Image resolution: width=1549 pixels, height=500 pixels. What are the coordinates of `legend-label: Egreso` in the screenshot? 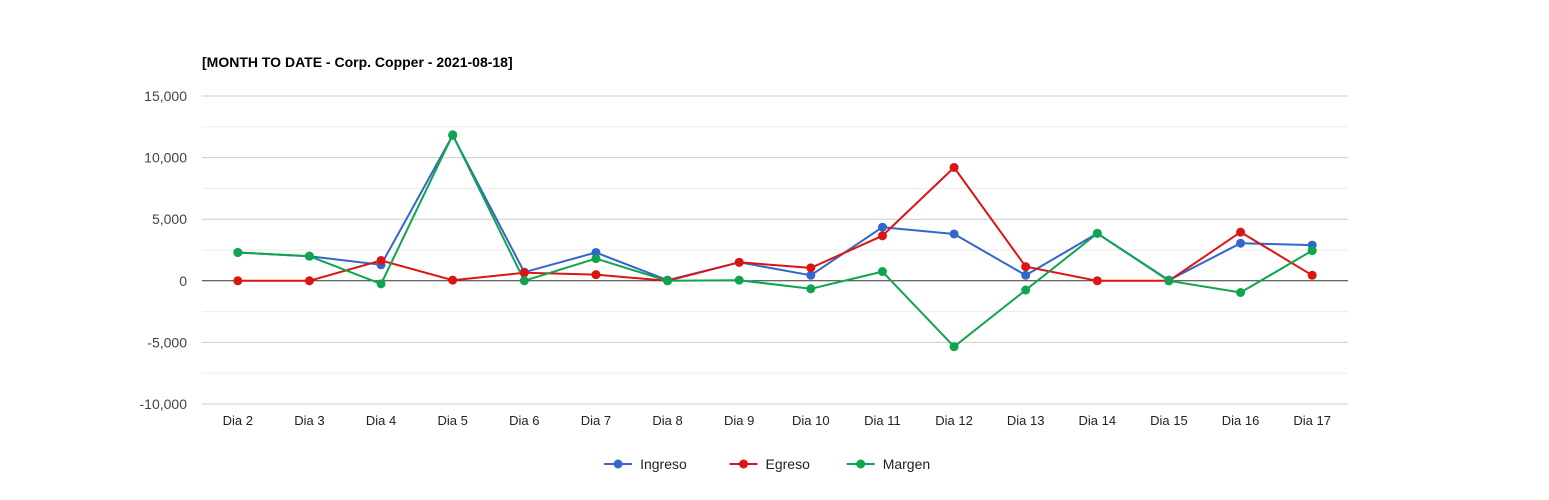 It's located at (788, 464).